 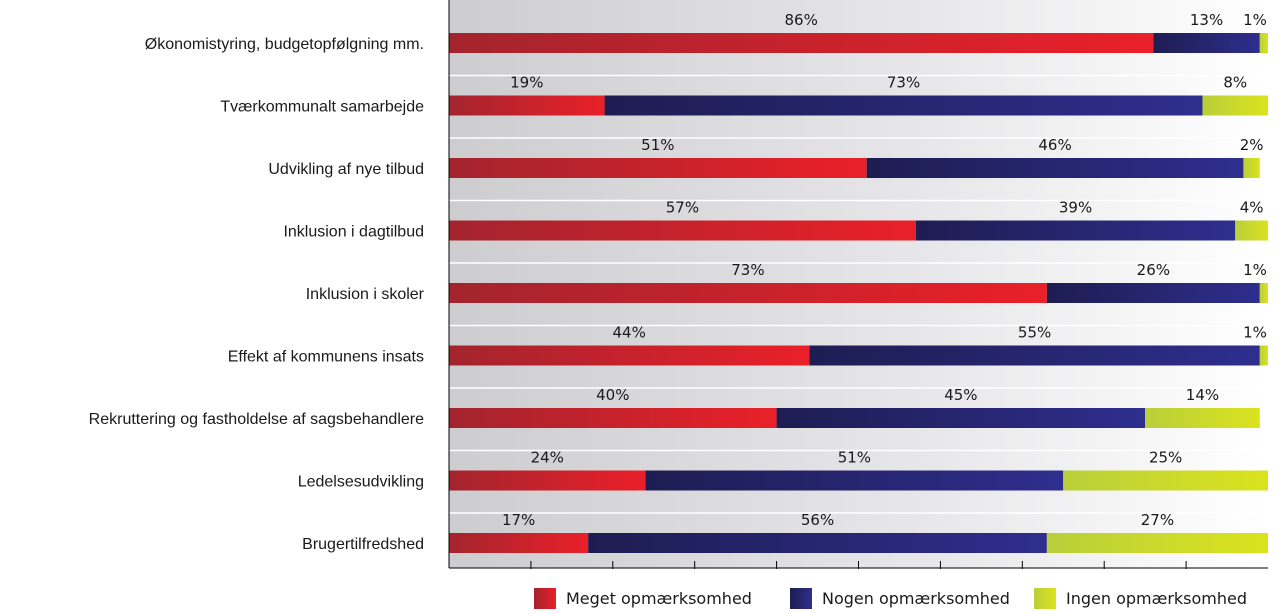 I want to click on category-label: Tværkommunalt samarbejde, so click(x=322, y=107).